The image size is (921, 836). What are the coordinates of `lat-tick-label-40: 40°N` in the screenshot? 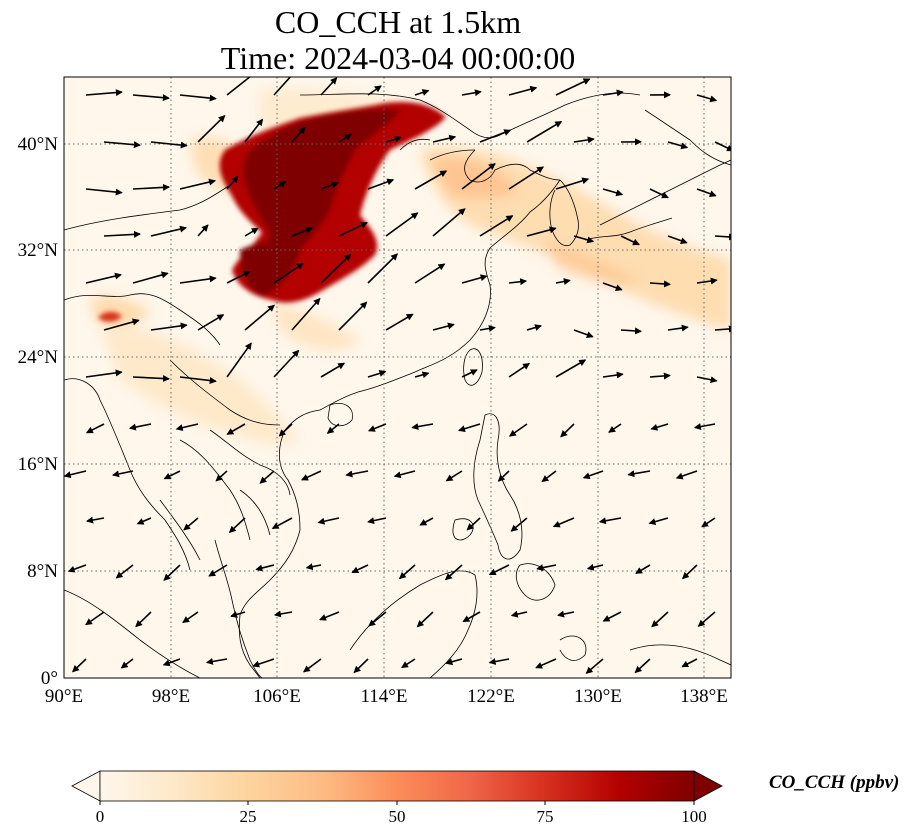 It's located at (38, 144).